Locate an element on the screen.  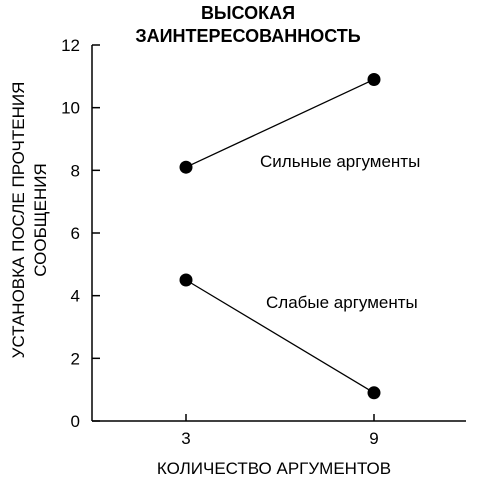
y-ticks: 0 2 4 6 8 10 12 is located at coordinates (80, 233).